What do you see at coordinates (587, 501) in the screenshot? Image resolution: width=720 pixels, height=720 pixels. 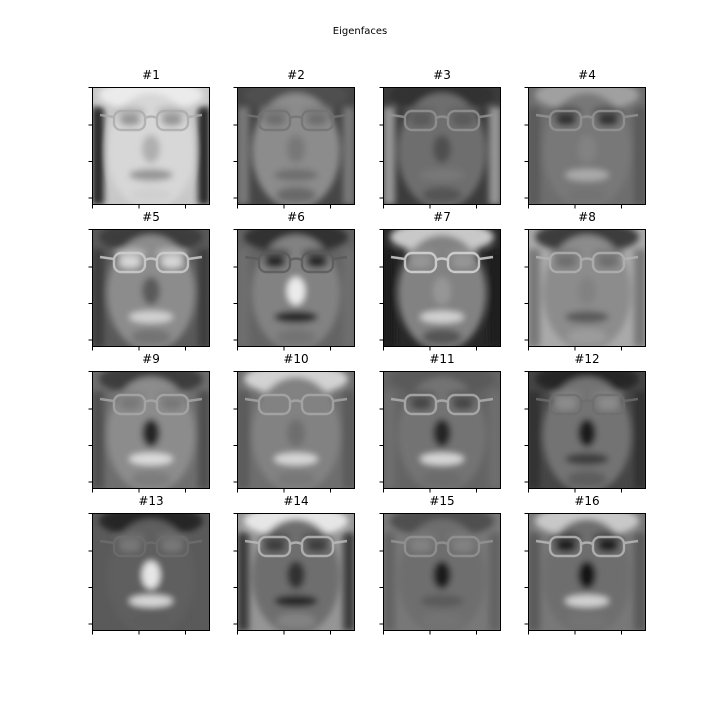 I see `panel-title: #16` at bounding box center [587, 501].